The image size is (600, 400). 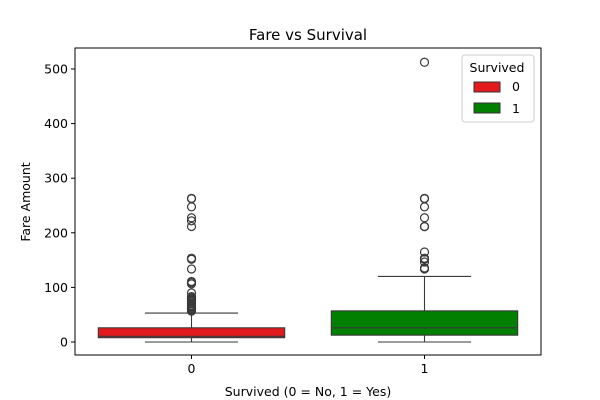 I want to click on x-tick-label: 0, so click(x=192, y=368).